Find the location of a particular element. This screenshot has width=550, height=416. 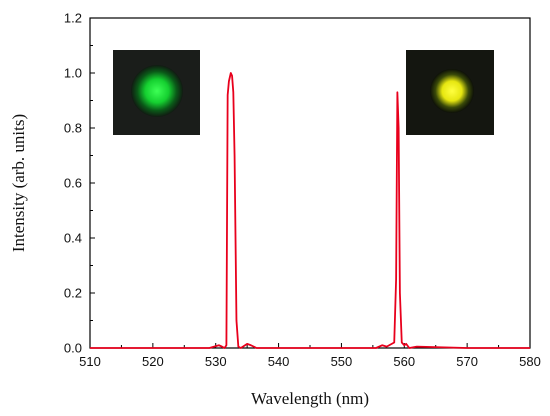

x-tick-label-1: 520 is located at coordinates (153, 361).